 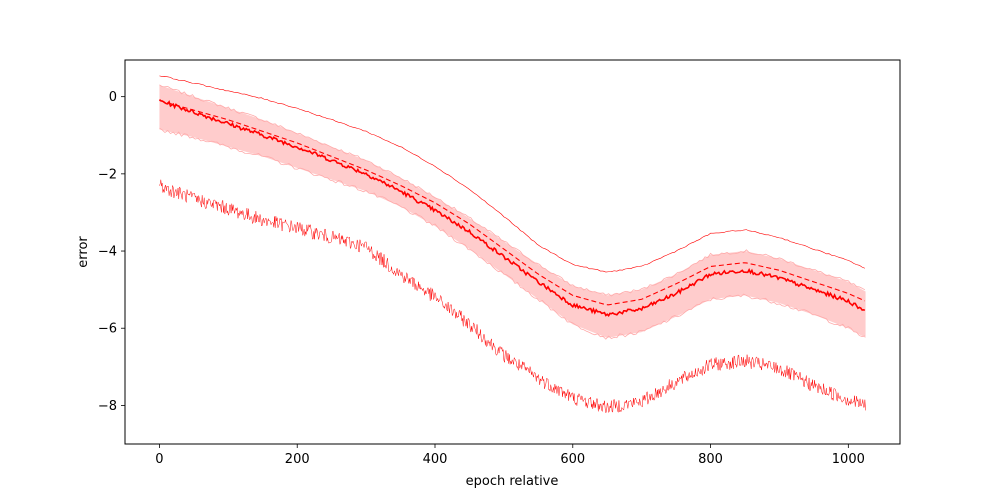 I want to click on x-axis-label: epoch relative, so click(x=512, y=481).